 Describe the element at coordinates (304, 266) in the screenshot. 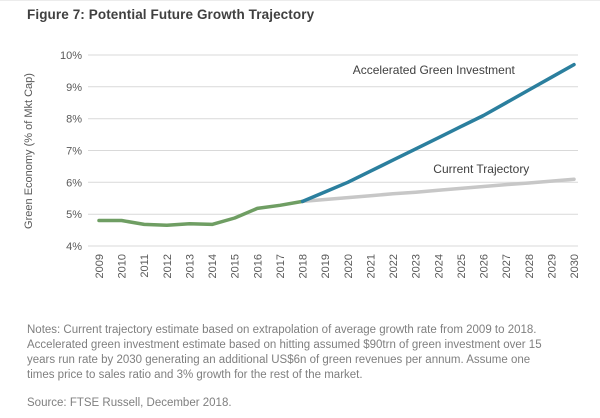

I see `x-tick-label: 2018` at that location.